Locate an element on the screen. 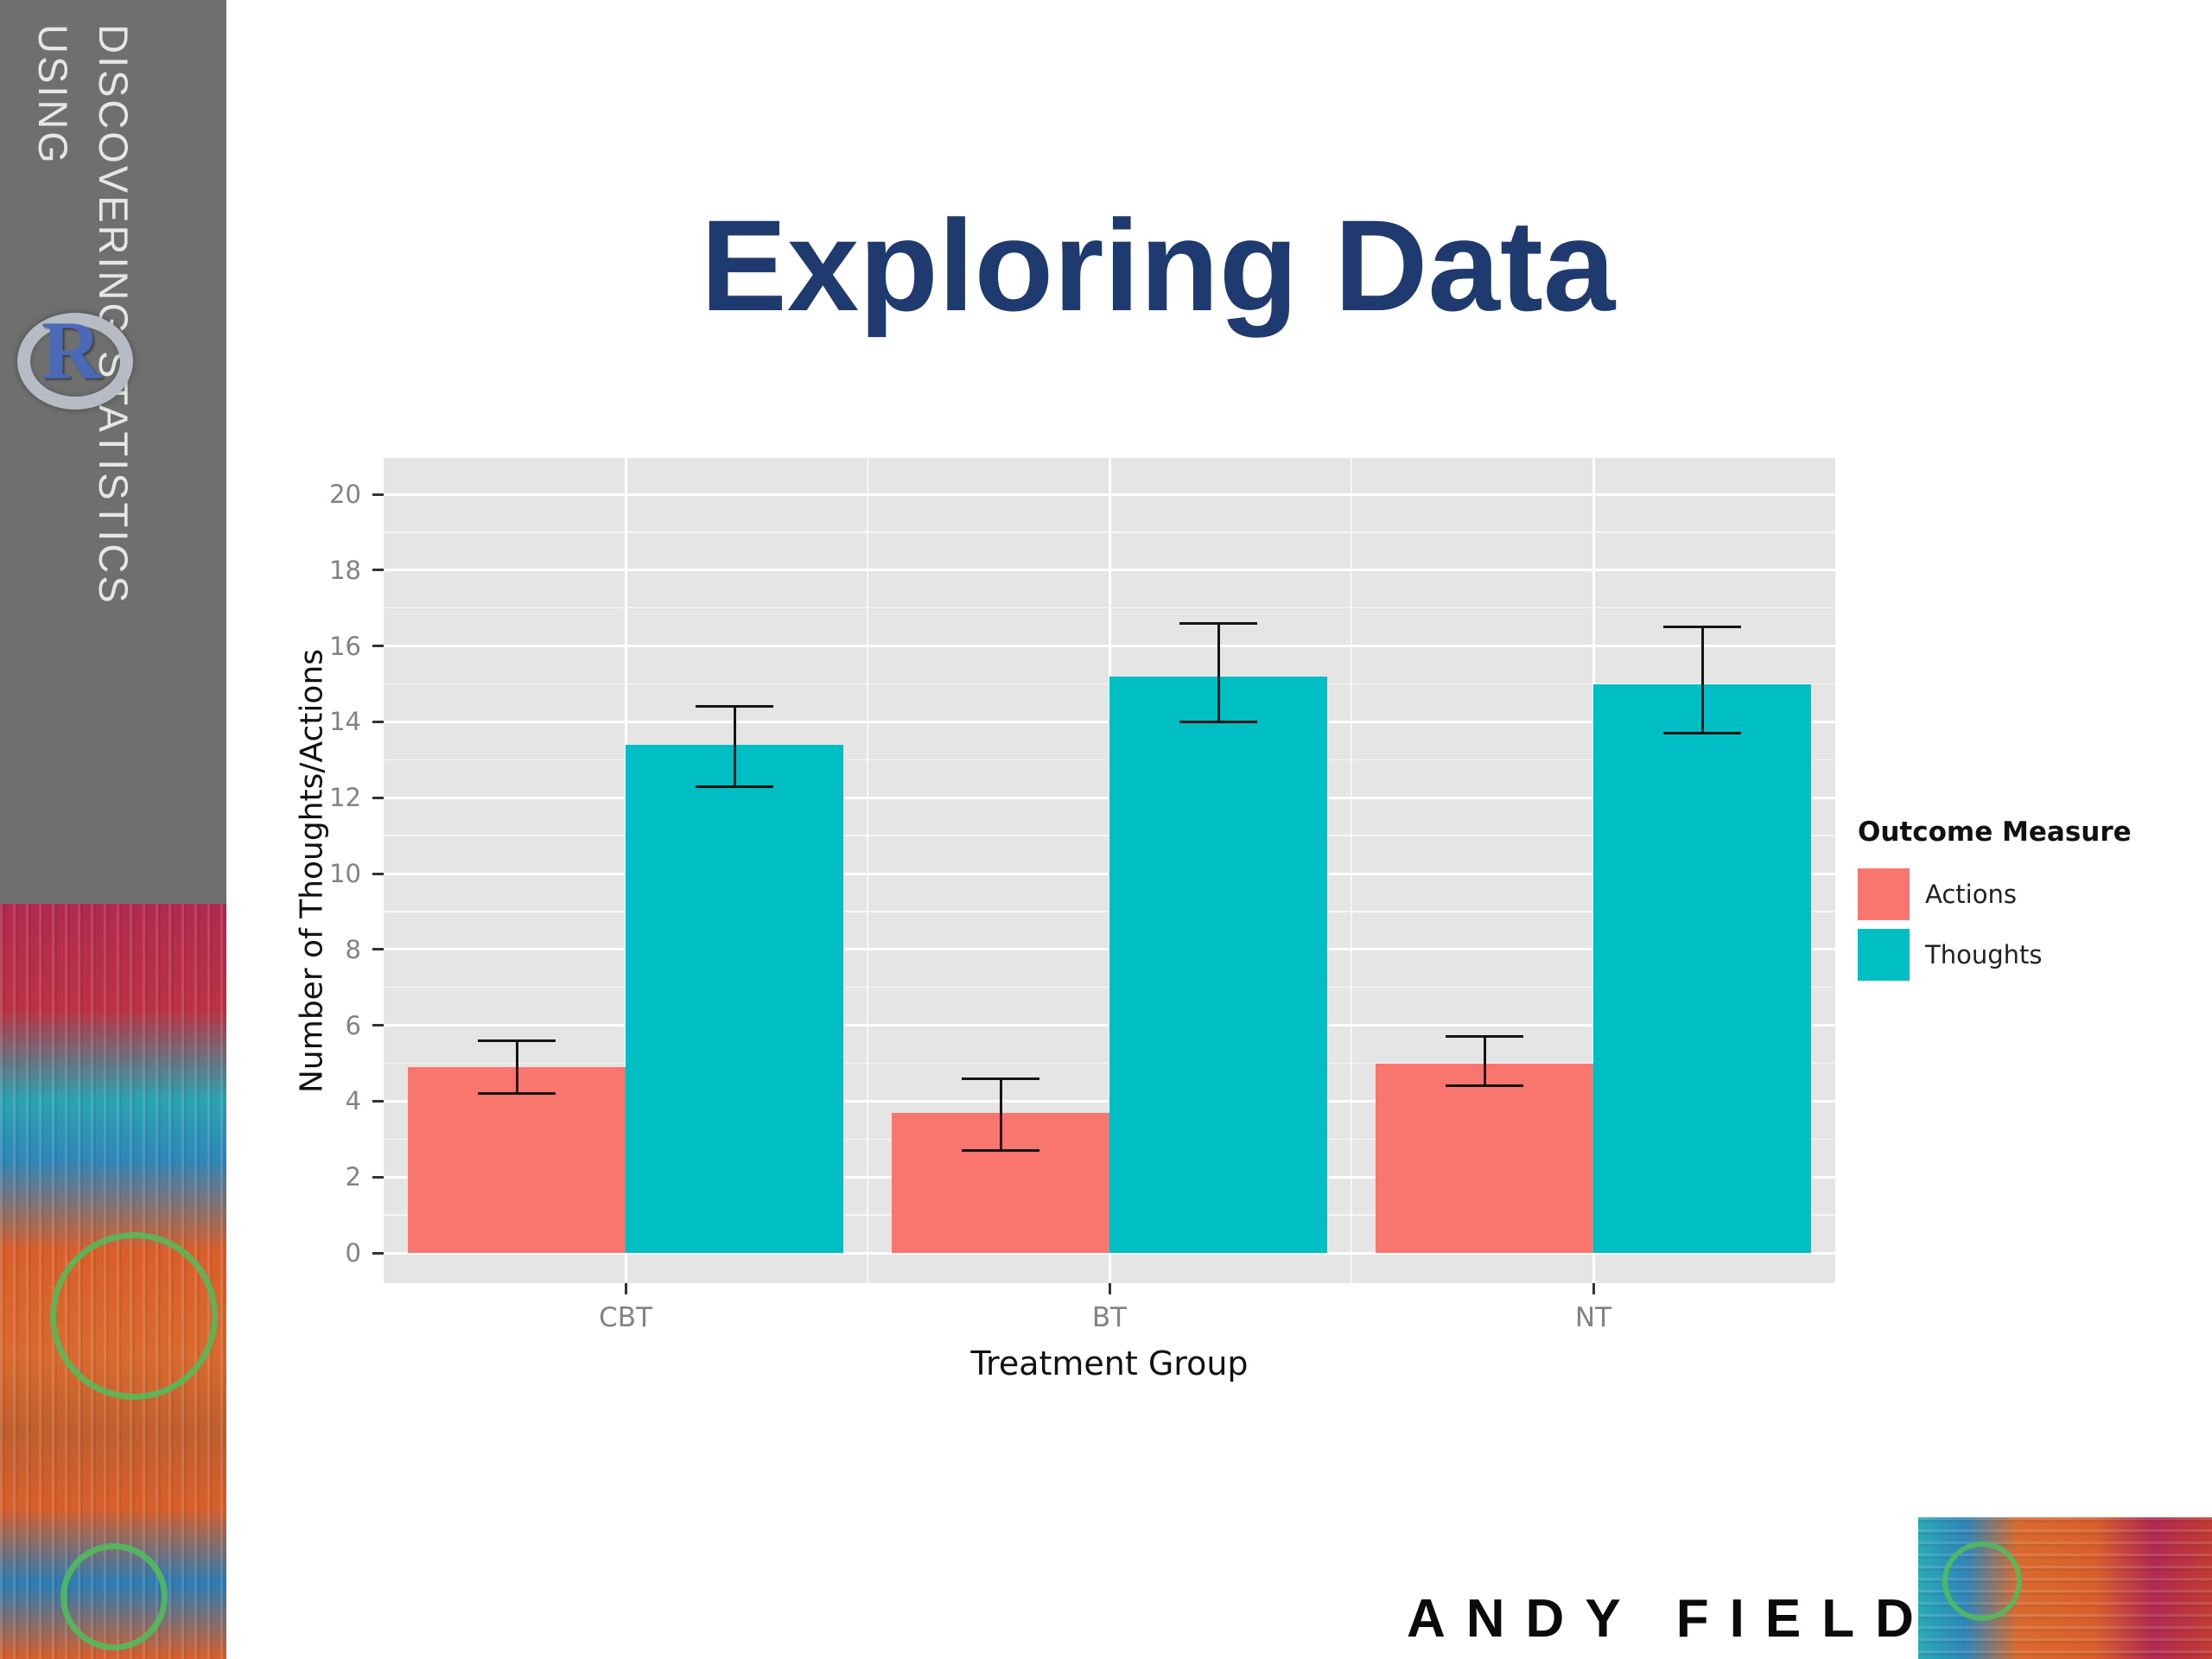 The image size is (2212, 1659). y-axis-tick-marks is located at coordinates (378, 870).